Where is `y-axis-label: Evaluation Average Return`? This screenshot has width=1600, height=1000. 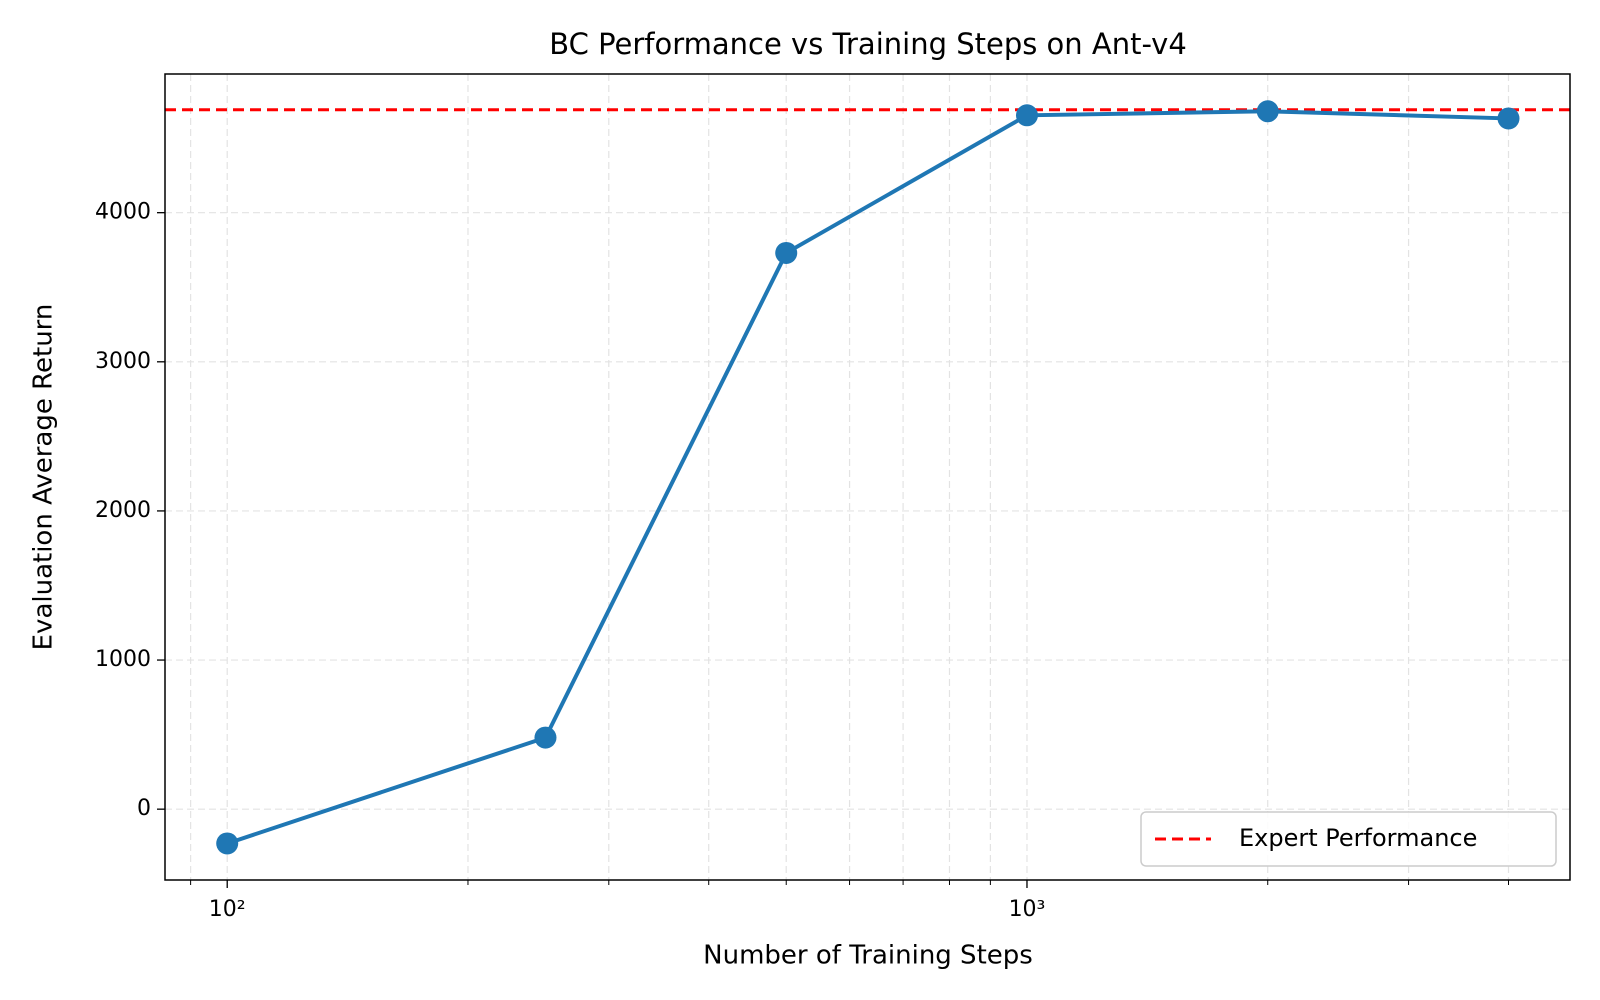
y-axis-label: Evaluation Average Return is located at coordinates (44, 477).